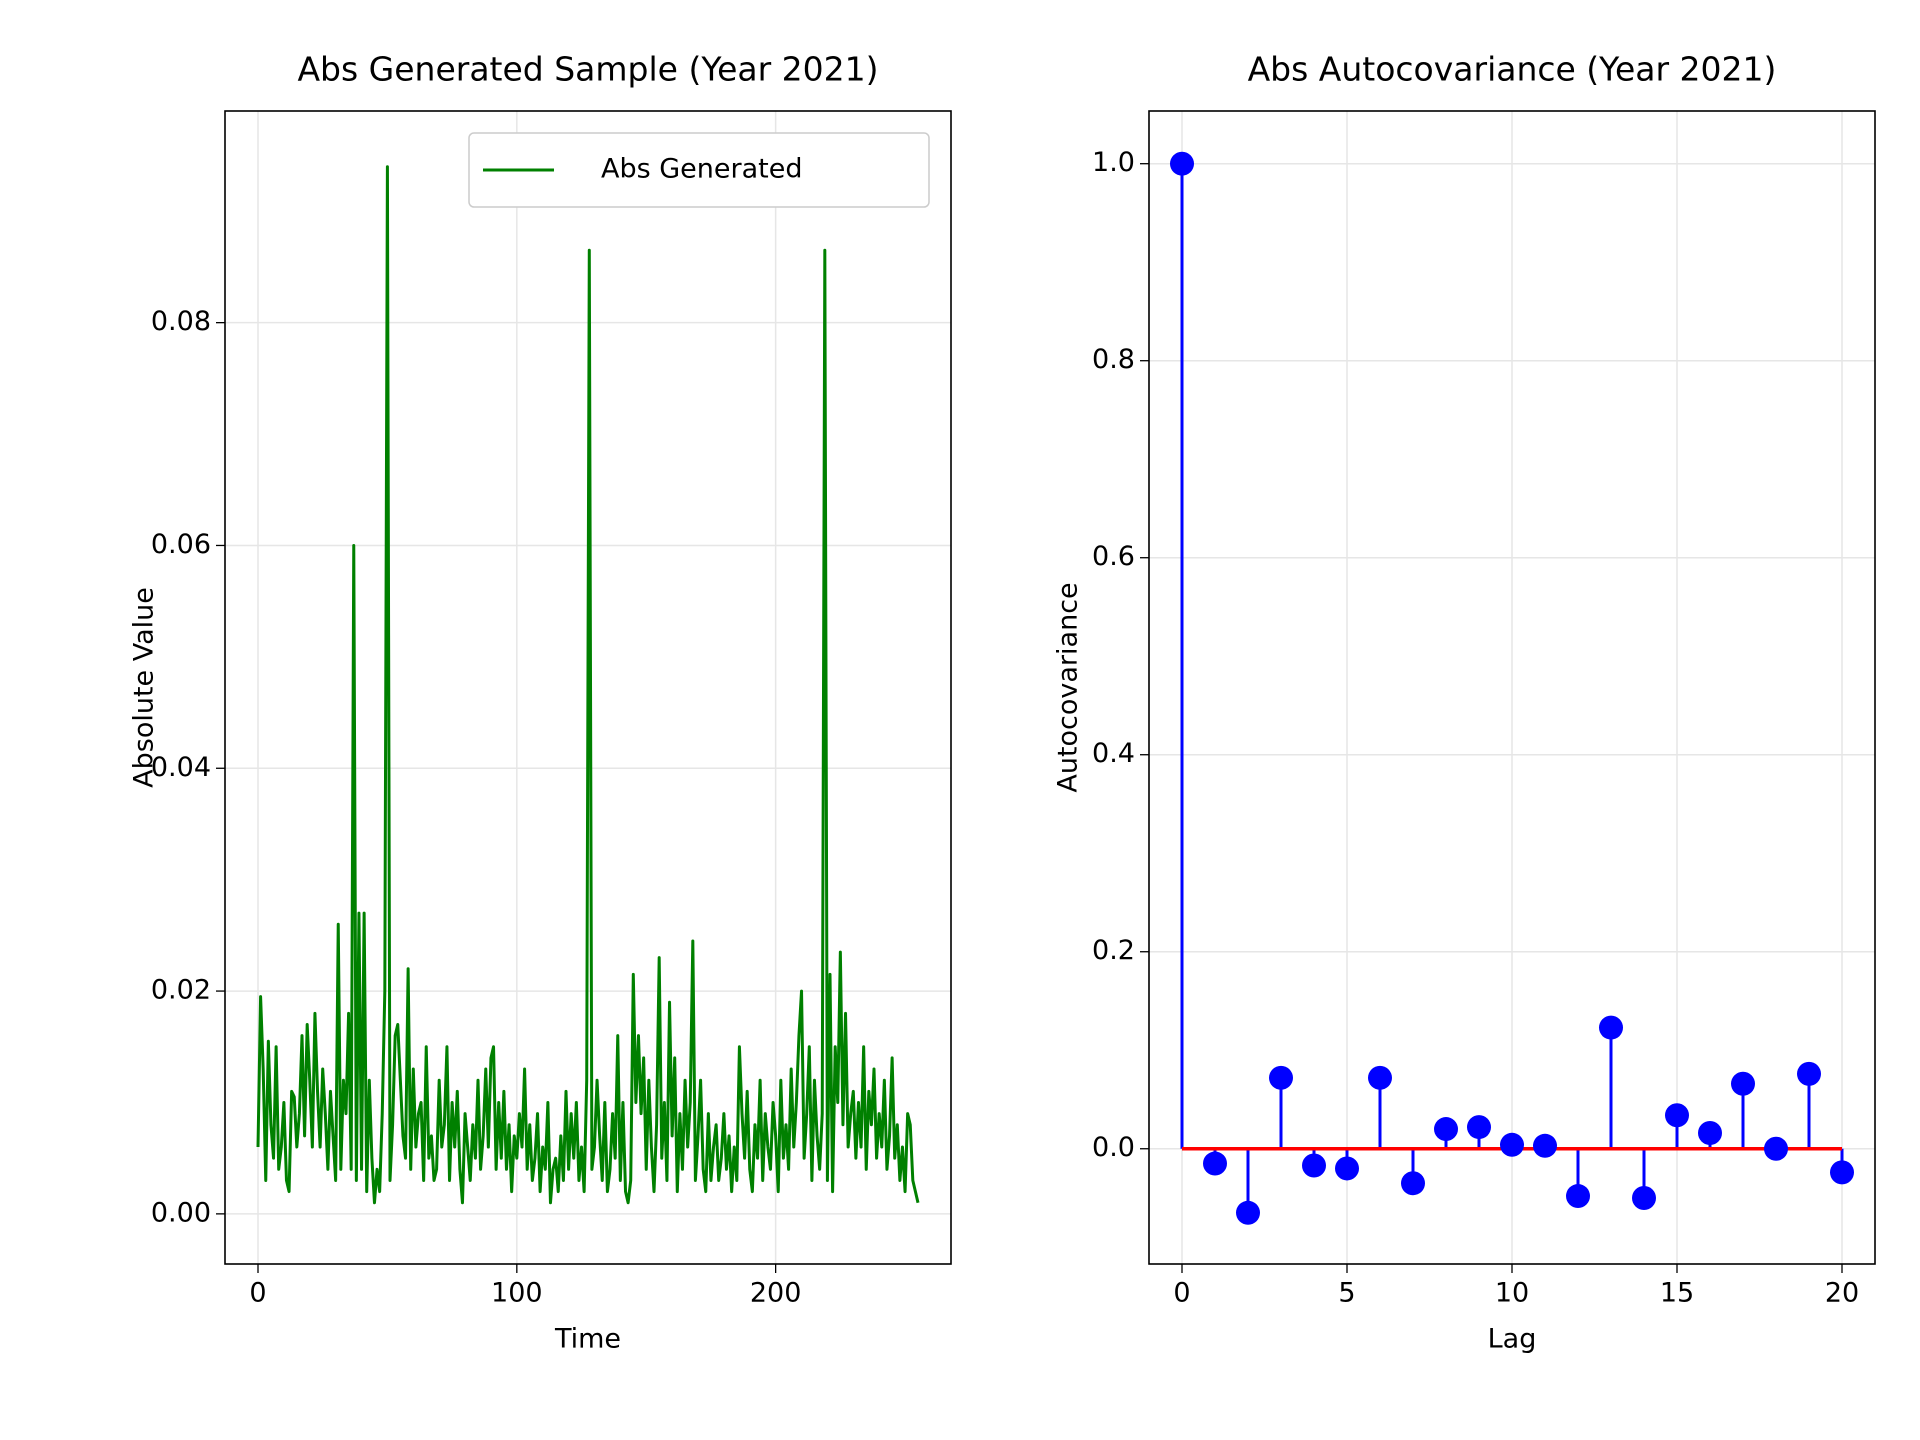  I want to click on x-axis-label: Time, so click(587, 1339).